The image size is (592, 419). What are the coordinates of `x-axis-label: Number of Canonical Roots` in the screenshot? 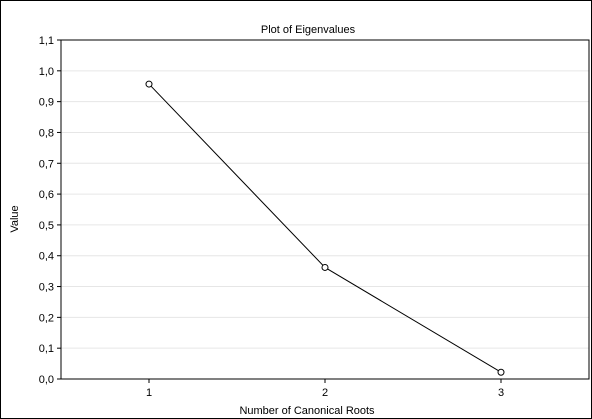 It's located at (307, 411).